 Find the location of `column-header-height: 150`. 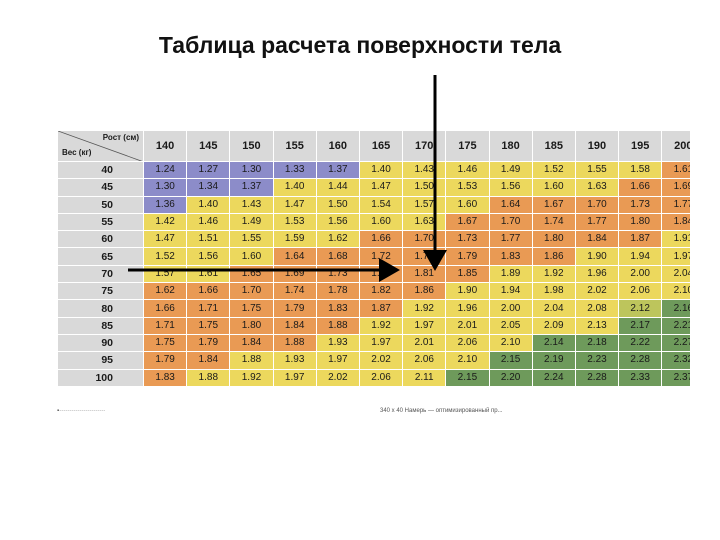

column-header-height: 150 is located at coordinates (251, 146).